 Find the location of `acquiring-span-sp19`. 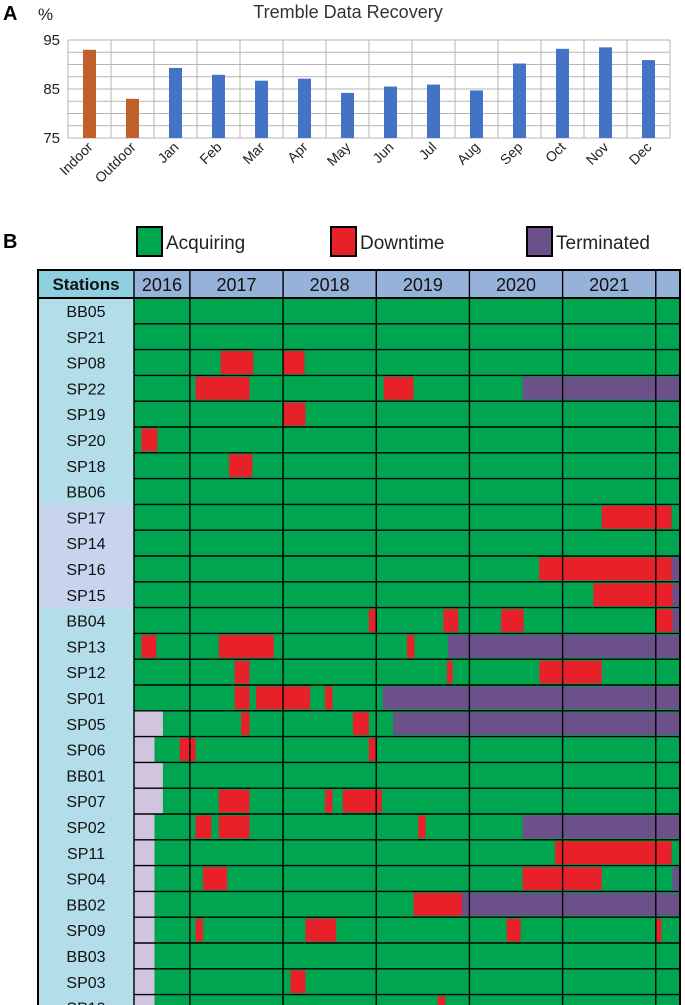

acquiring-span-sp19 is located at coordinates (407, 414).